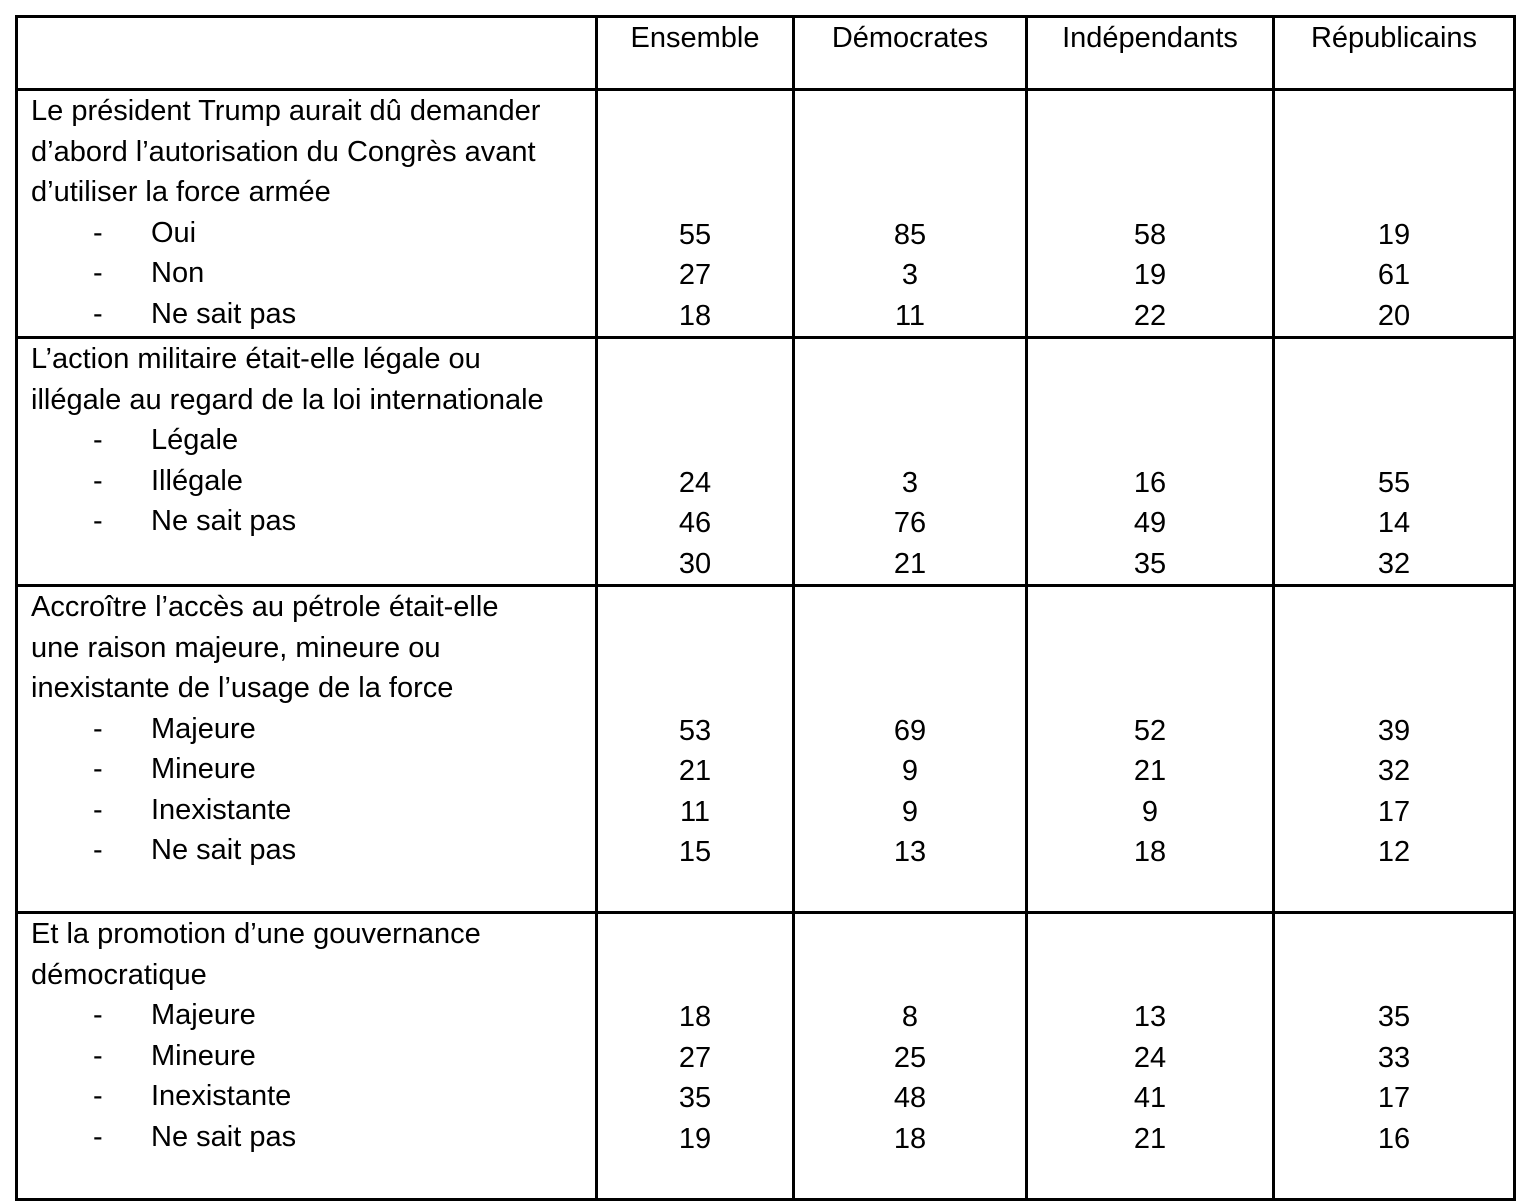  Describe the element at coordinates (1150, 315) in the screenshot. I see `value: 22` at that location.